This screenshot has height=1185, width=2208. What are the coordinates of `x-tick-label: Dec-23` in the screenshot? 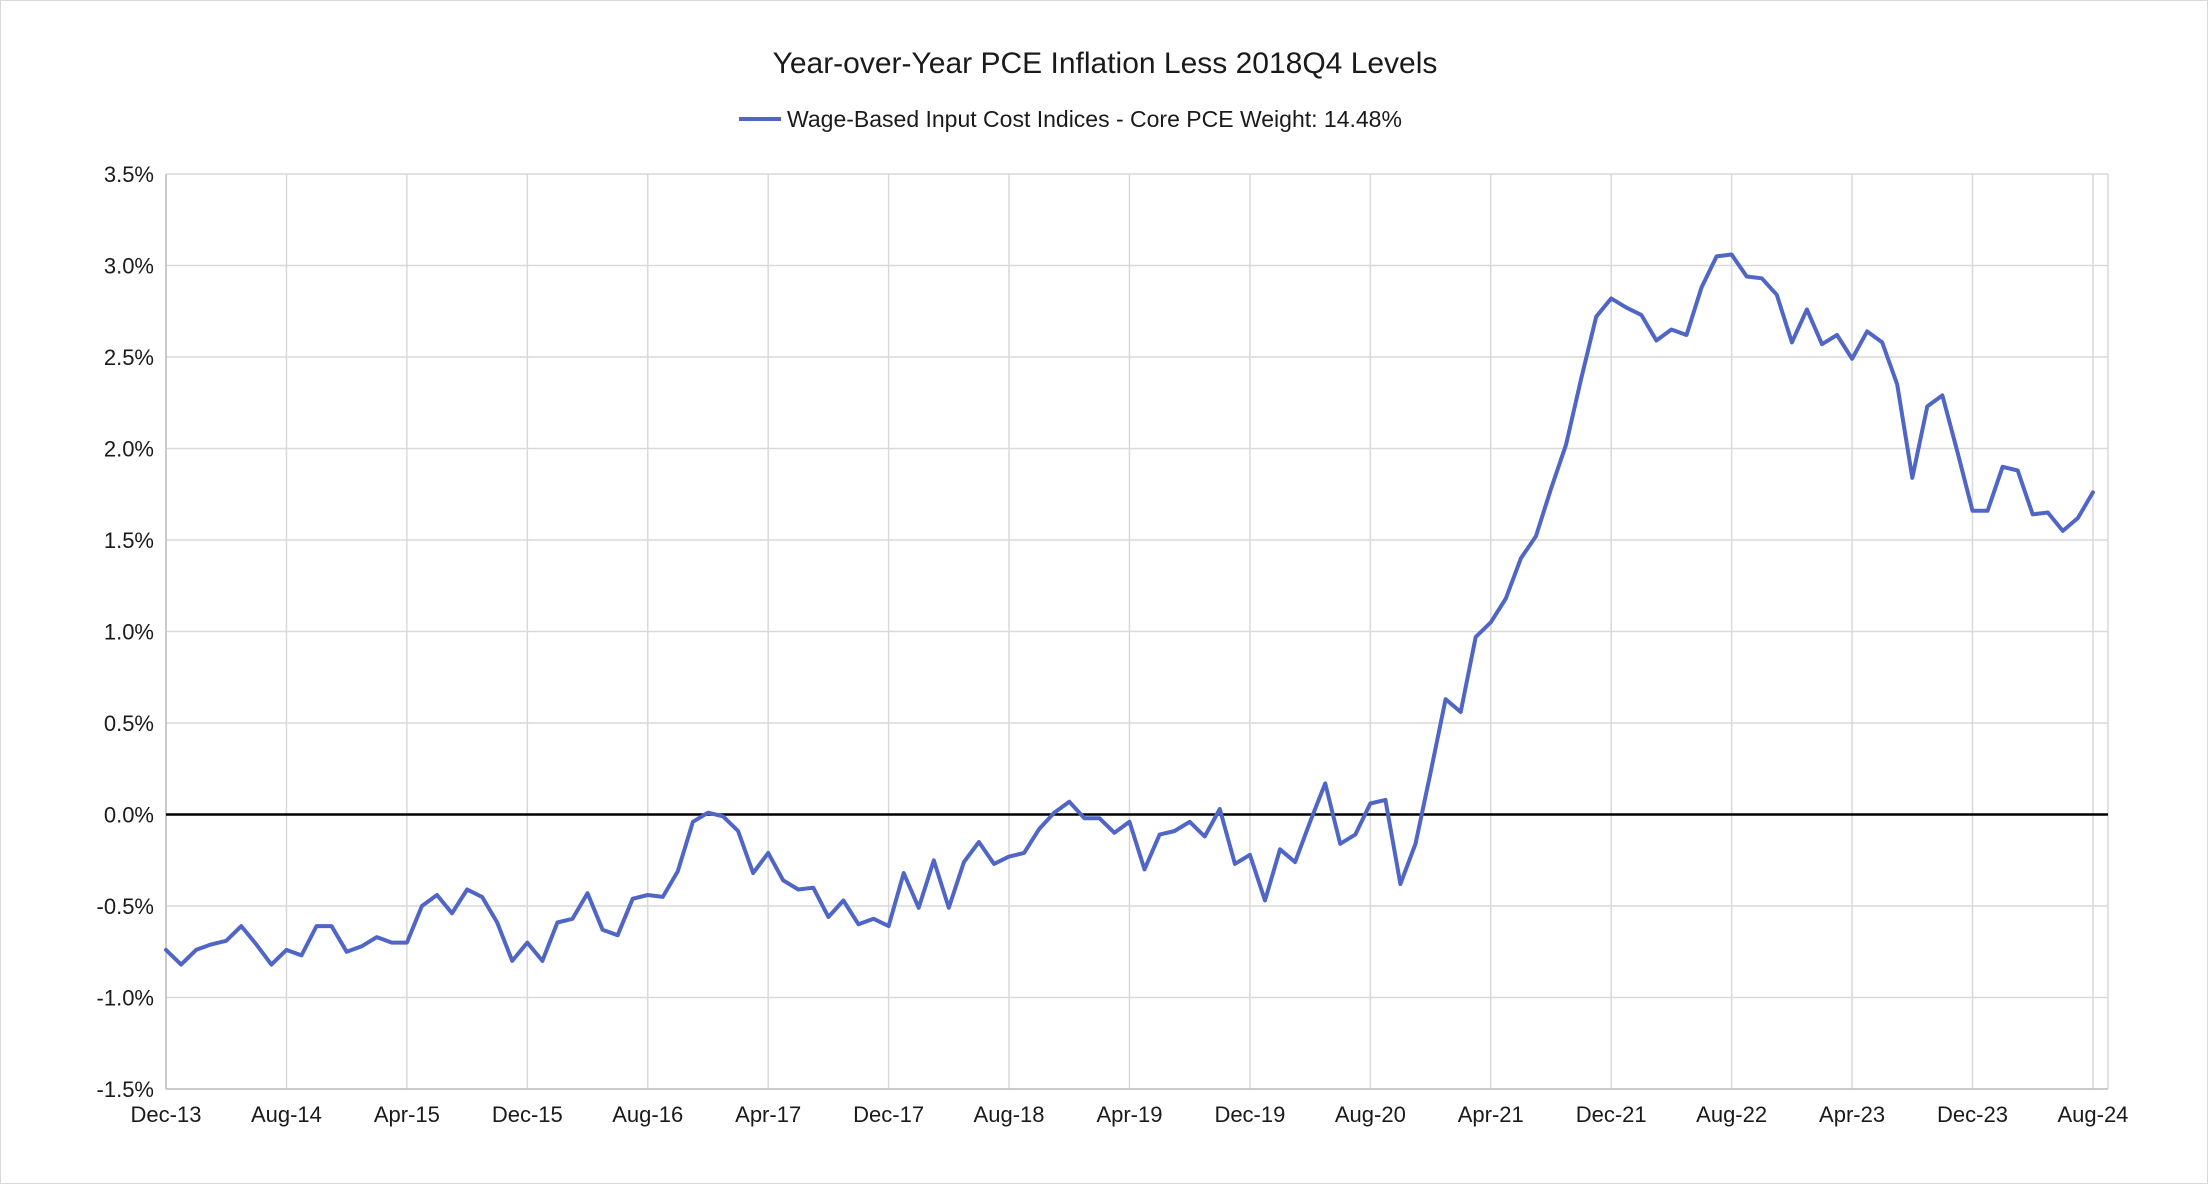 It's located at (1972, 1114).